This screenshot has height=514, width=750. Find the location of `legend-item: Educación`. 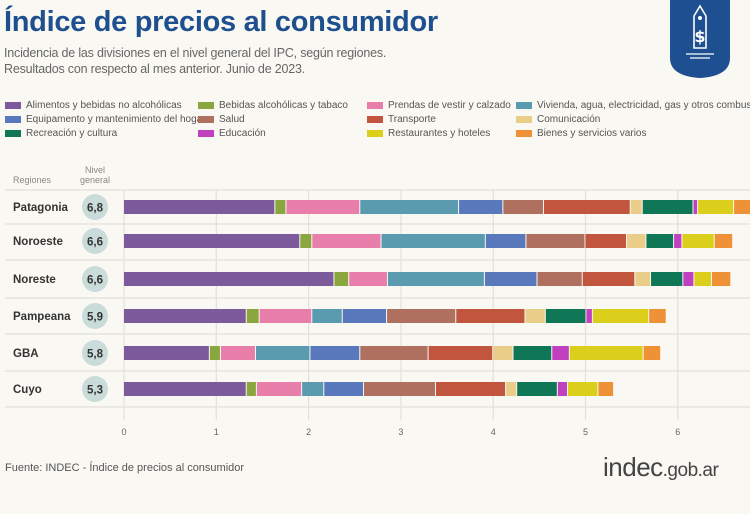

legend-item: Educación is located at coordinates (232, 133).